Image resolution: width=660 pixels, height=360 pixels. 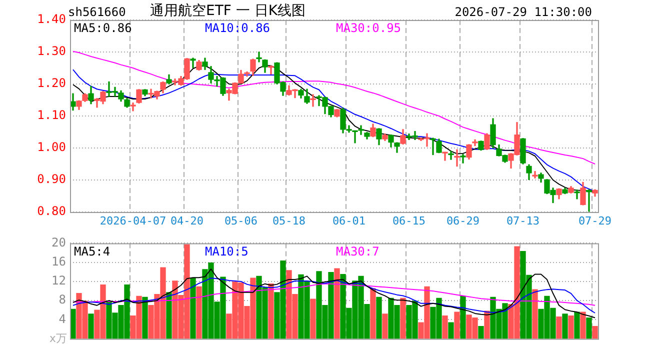 I want to click on x-tick-label: 07-13, so click(x=523, y=221).